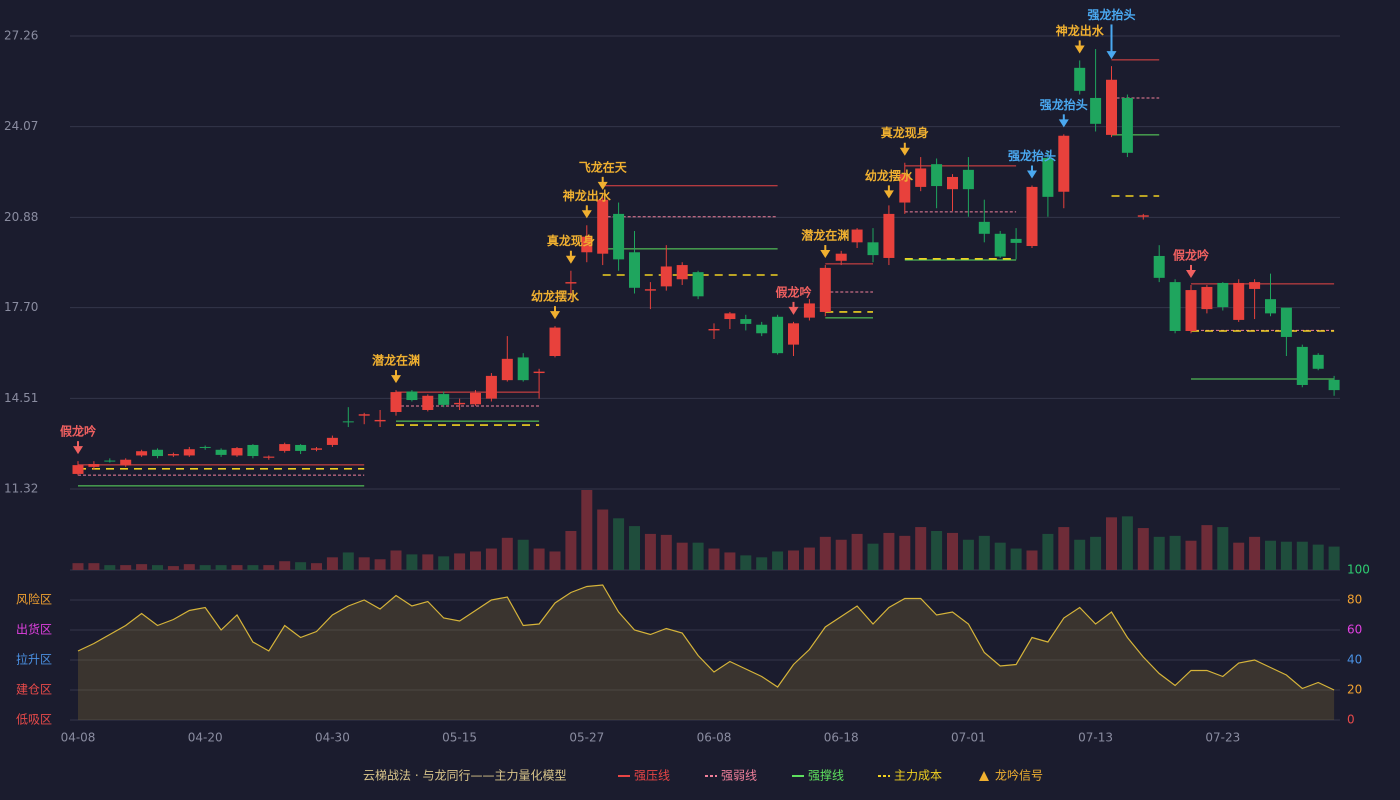 The image size is (1400, 800). I want to click on legend-label: 强撑线, so click(826, 775).